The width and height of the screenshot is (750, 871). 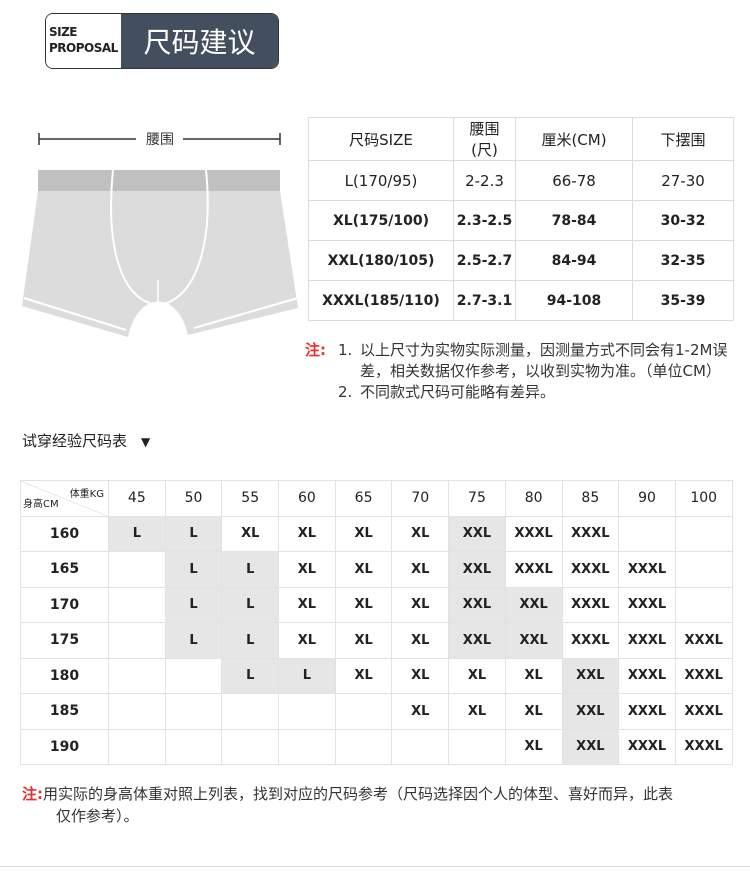 What do you see at coordinates (647, 498) in the screenshot?
I see `weight-header: 90` at bounding box center [647, 498].